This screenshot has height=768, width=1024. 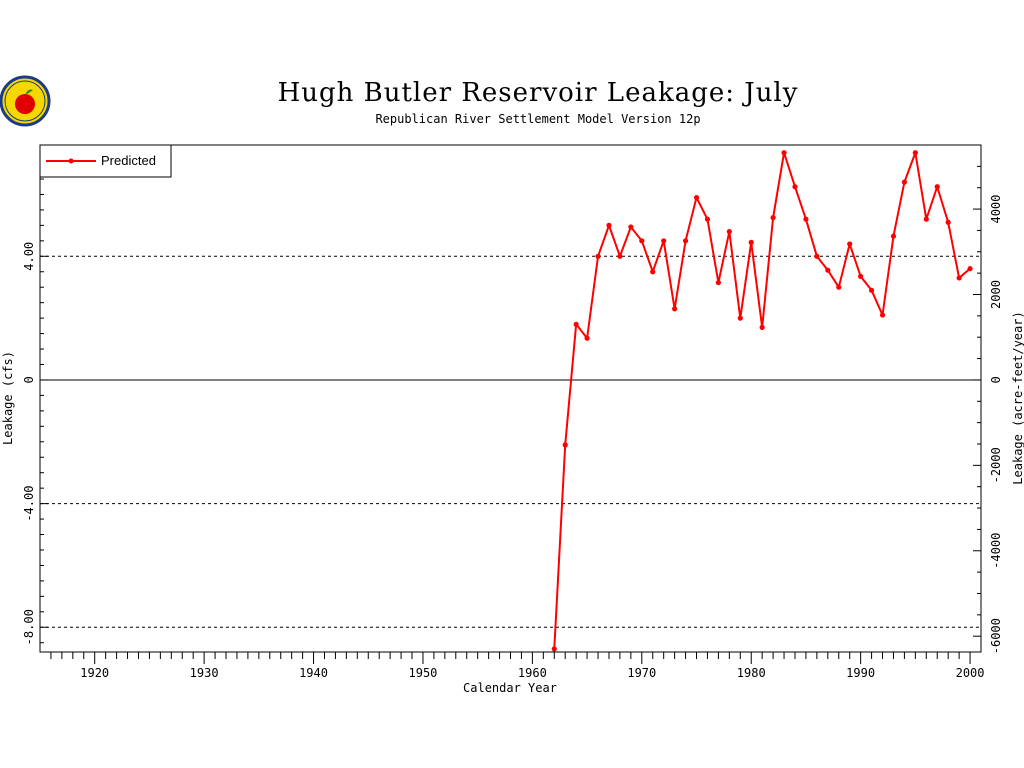 What do you see at coordinates (996, 209) in the screenshot?
I see `y2-tick-label: 4000` at bounding box center [996, 209].